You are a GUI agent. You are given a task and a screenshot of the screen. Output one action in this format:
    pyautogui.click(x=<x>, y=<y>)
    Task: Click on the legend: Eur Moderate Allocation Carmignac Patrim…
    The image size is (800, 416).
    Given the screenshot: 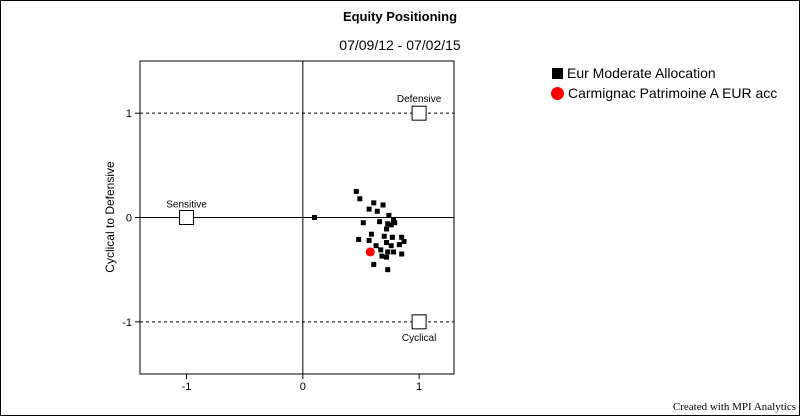 What is the action you would take?
    pyautogui.click(x=664, y=83)
    